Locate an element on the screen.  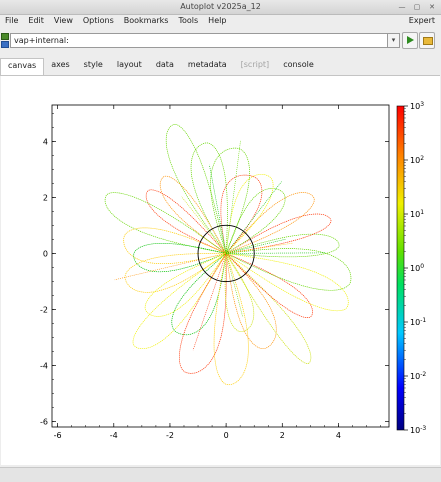
x-tick-label: 2 is located at coordinates (282, 435).